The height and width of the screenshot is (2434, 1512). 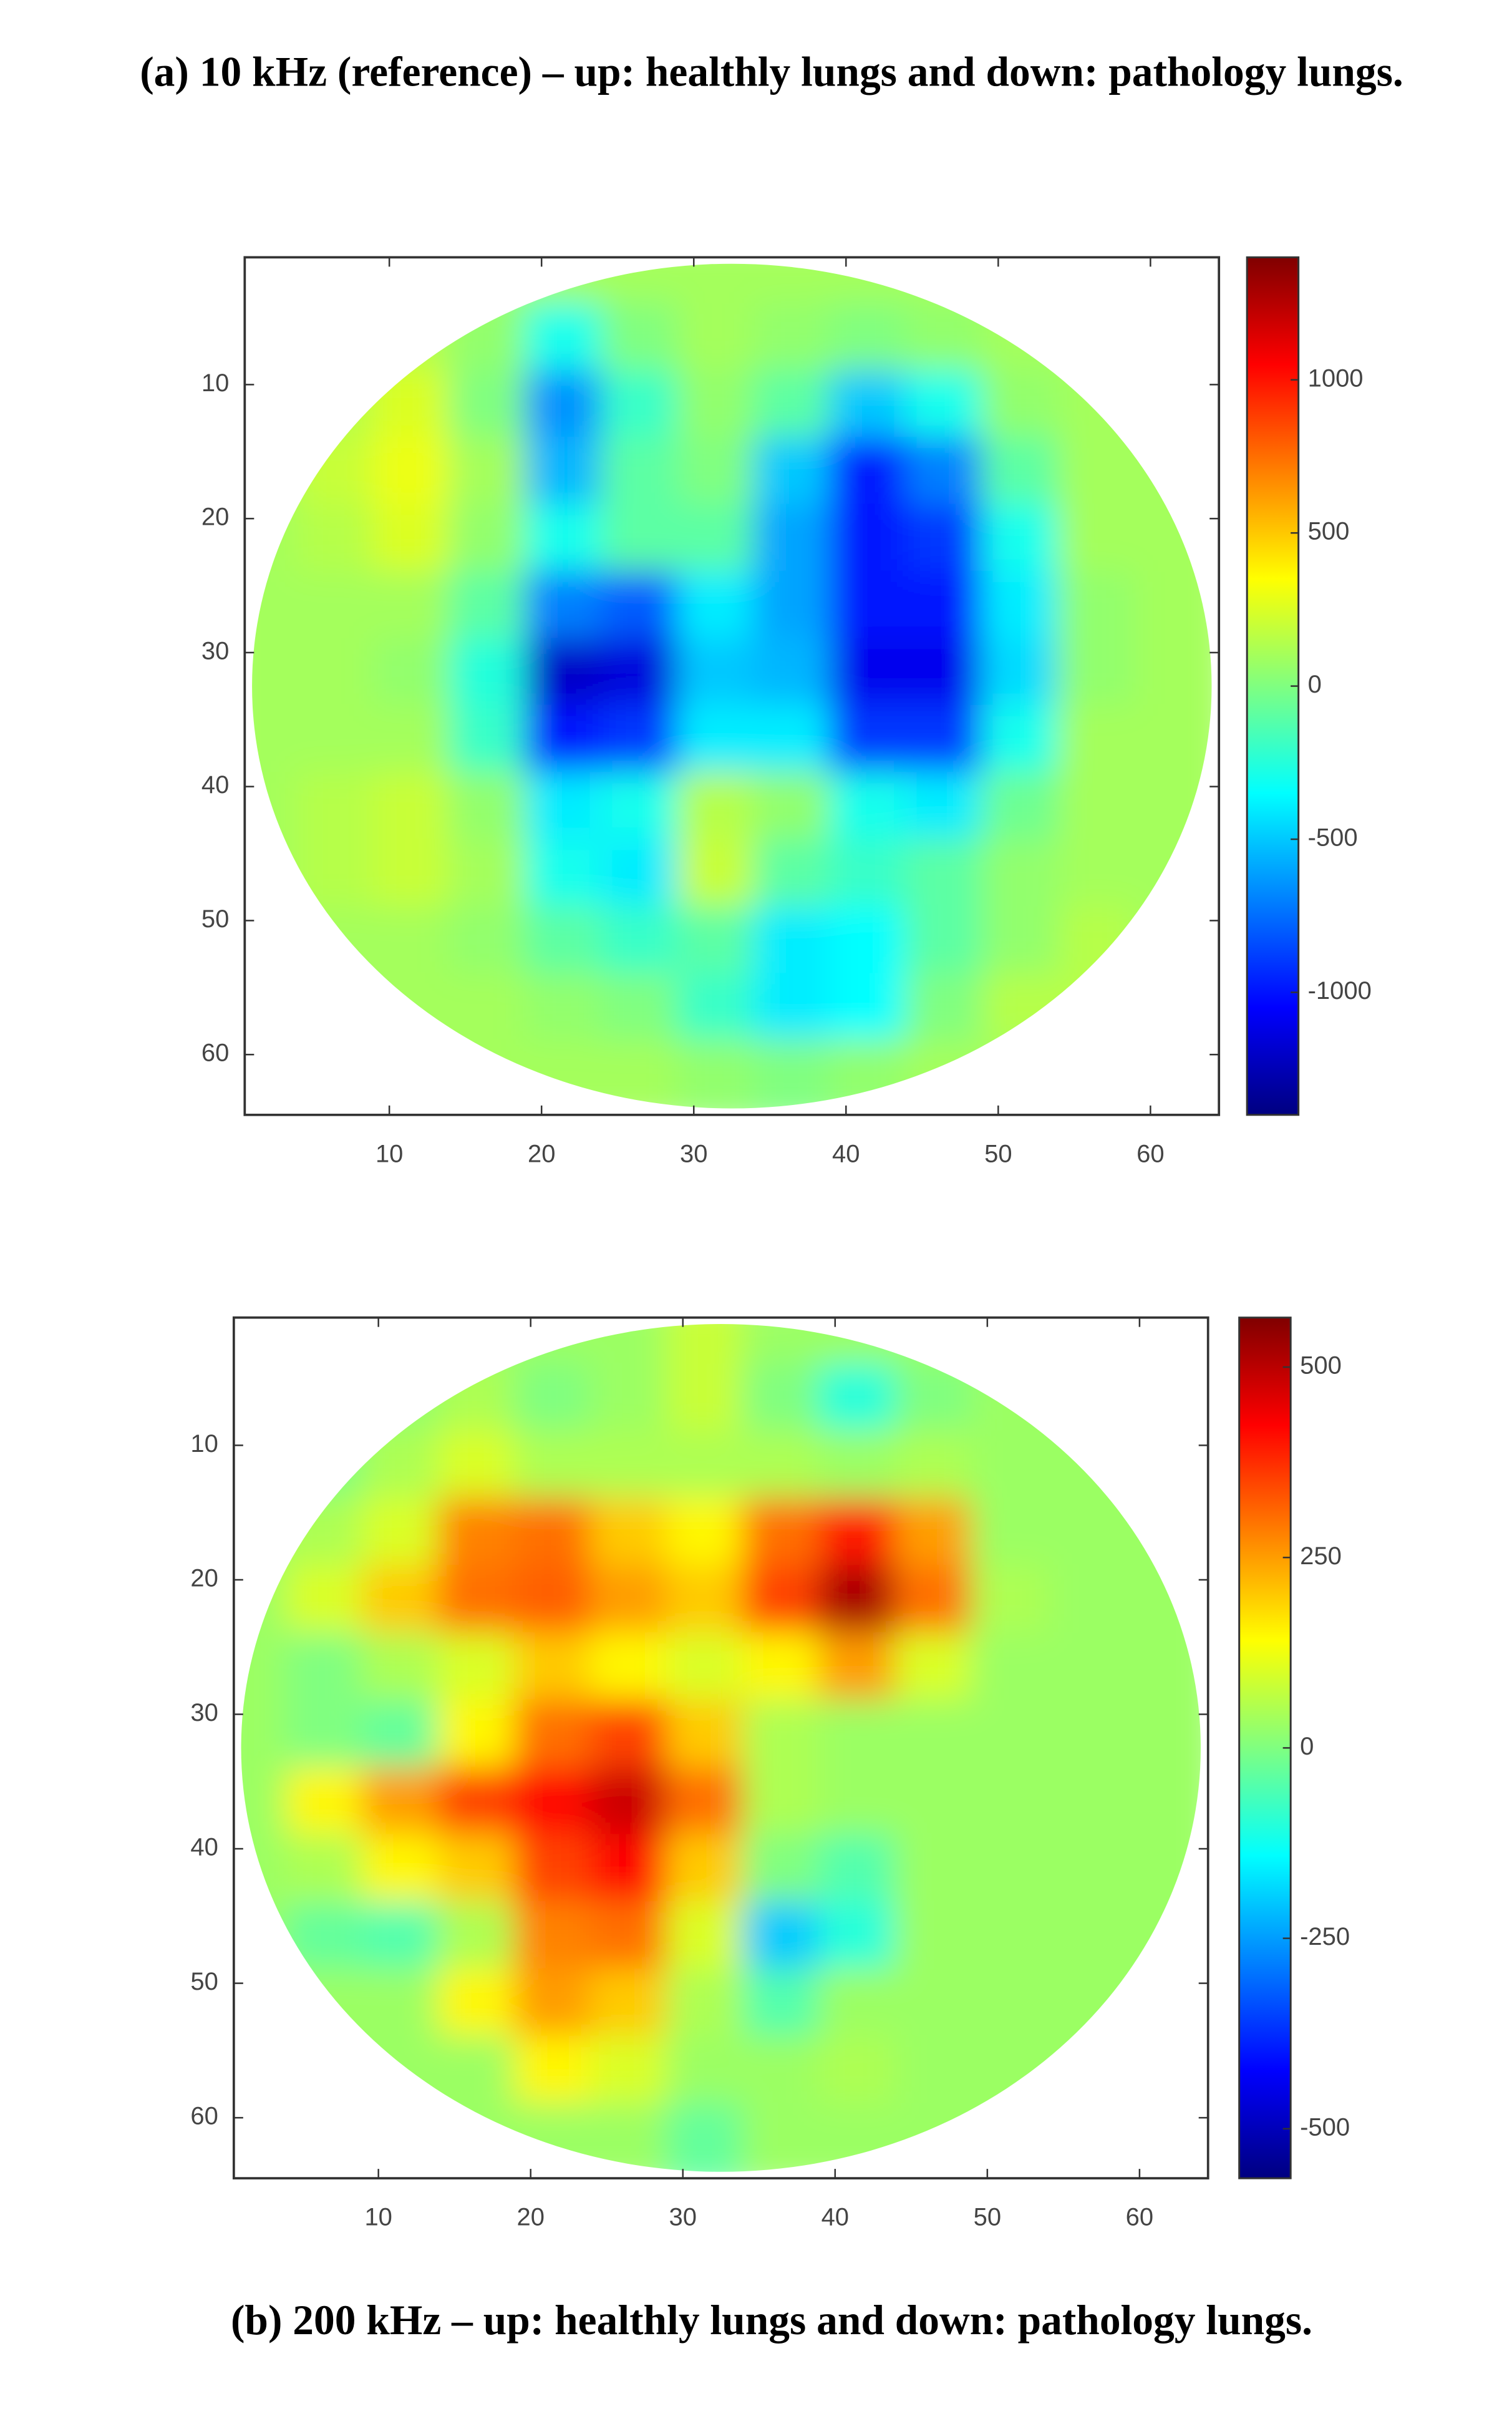 What do you see at coordinates (1325, 1936) in the screenshot?
I see `colorbar-tick-label: -250` at bounding box center [1325, 1936].